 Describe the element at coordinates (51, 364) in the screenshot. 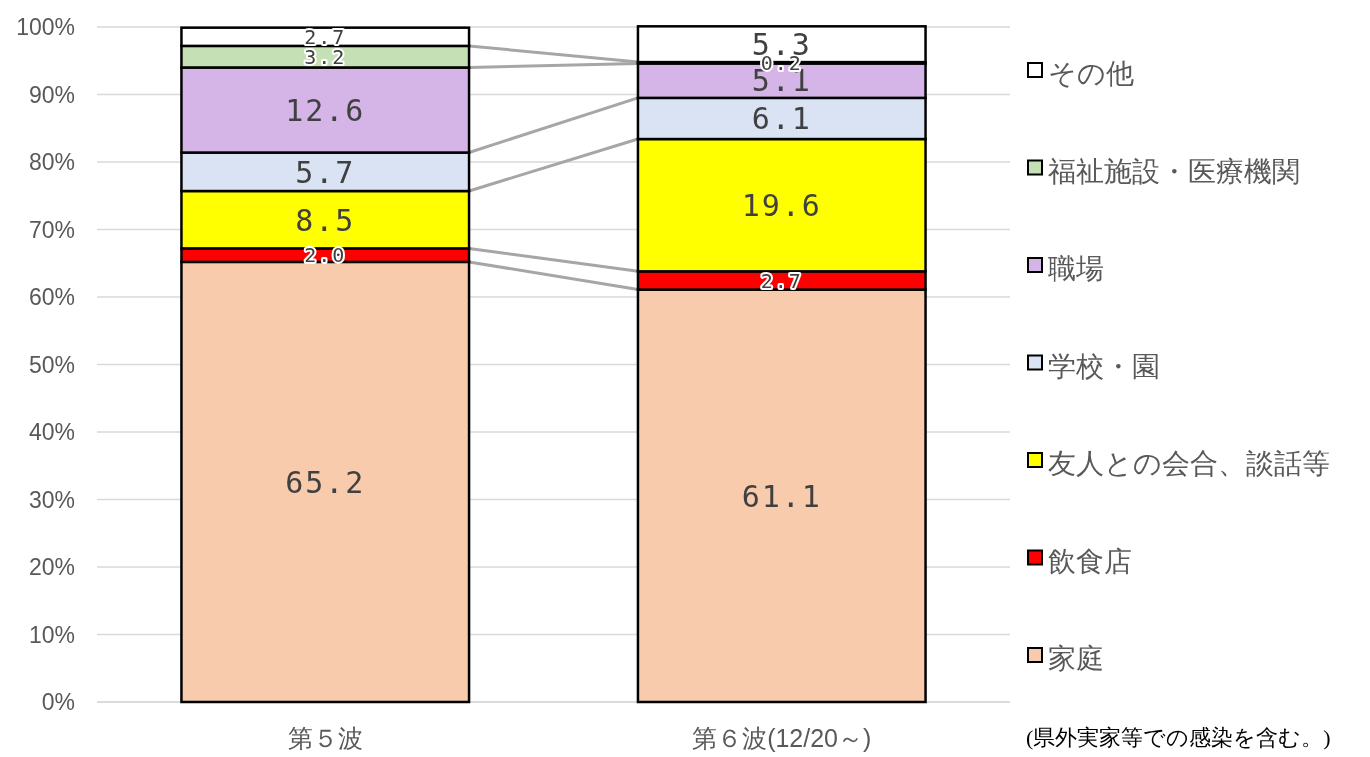

I see `y-tick-label: 50%` at that location.